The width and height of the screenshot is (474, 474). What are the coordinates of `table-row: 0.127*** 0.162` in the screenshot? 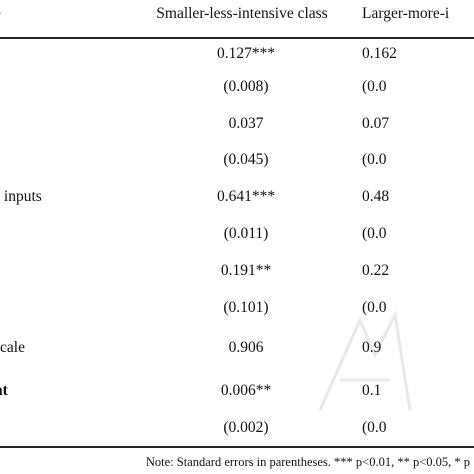 It's located at (237, 54).